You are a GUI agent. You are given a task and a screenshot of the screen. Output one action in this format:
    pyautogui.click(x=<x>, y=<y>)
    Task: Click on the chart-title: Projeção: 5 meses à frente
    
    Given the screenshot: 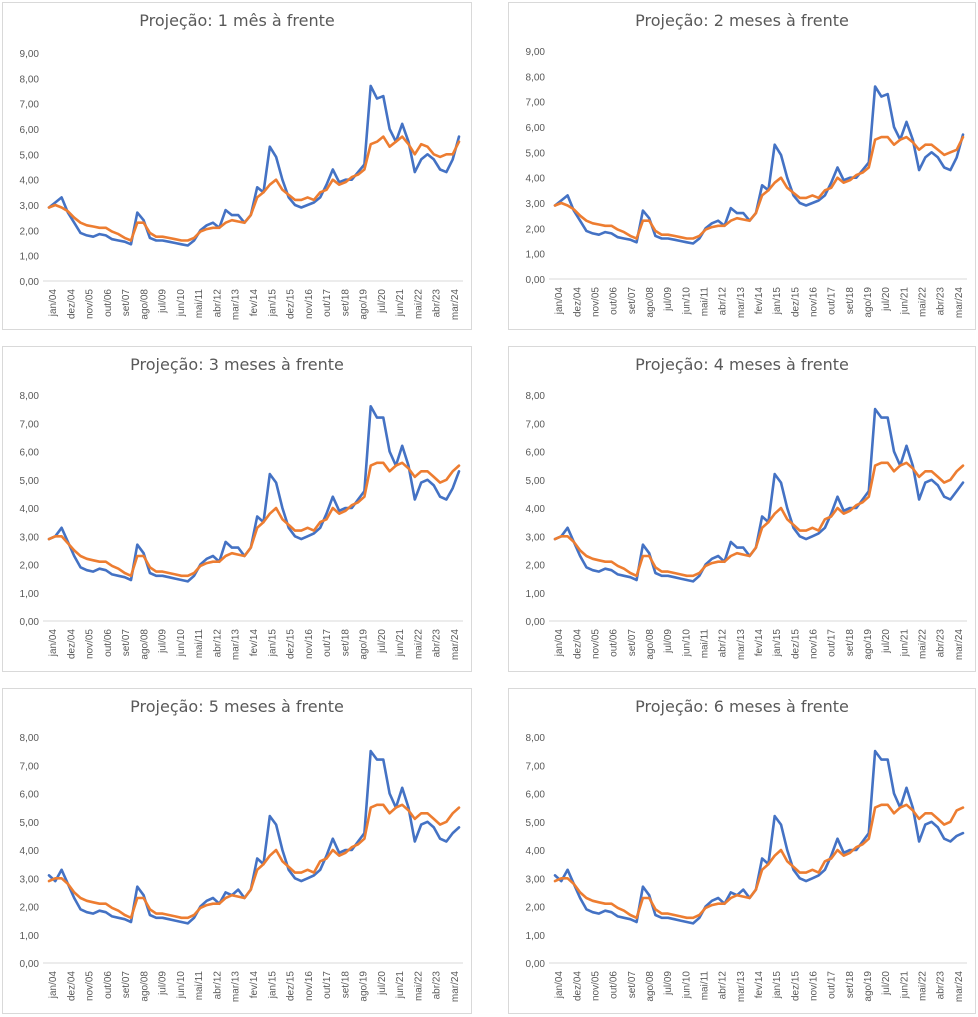 What is the action you would take?
    pyautogui.click(x=237, y=706)
    